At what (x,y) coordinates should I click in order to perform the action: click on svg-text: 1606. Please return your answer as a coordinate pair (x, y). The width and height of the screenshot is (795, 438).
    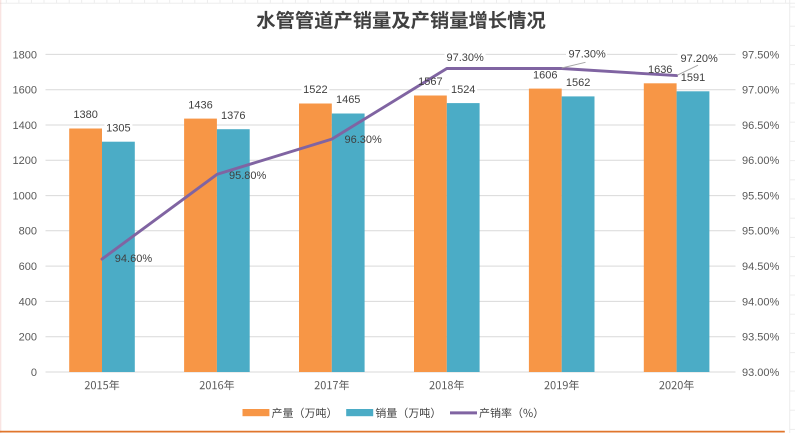
    Looking at the image, I should click on (545, 75).